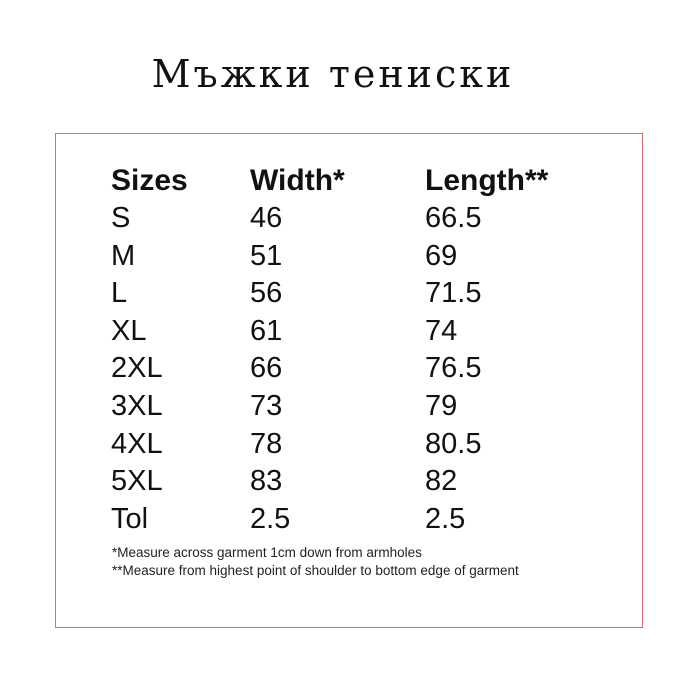 The height and width of the screenshot is (700, 700). I want to click on length-cell: 79, so click(441, 406).